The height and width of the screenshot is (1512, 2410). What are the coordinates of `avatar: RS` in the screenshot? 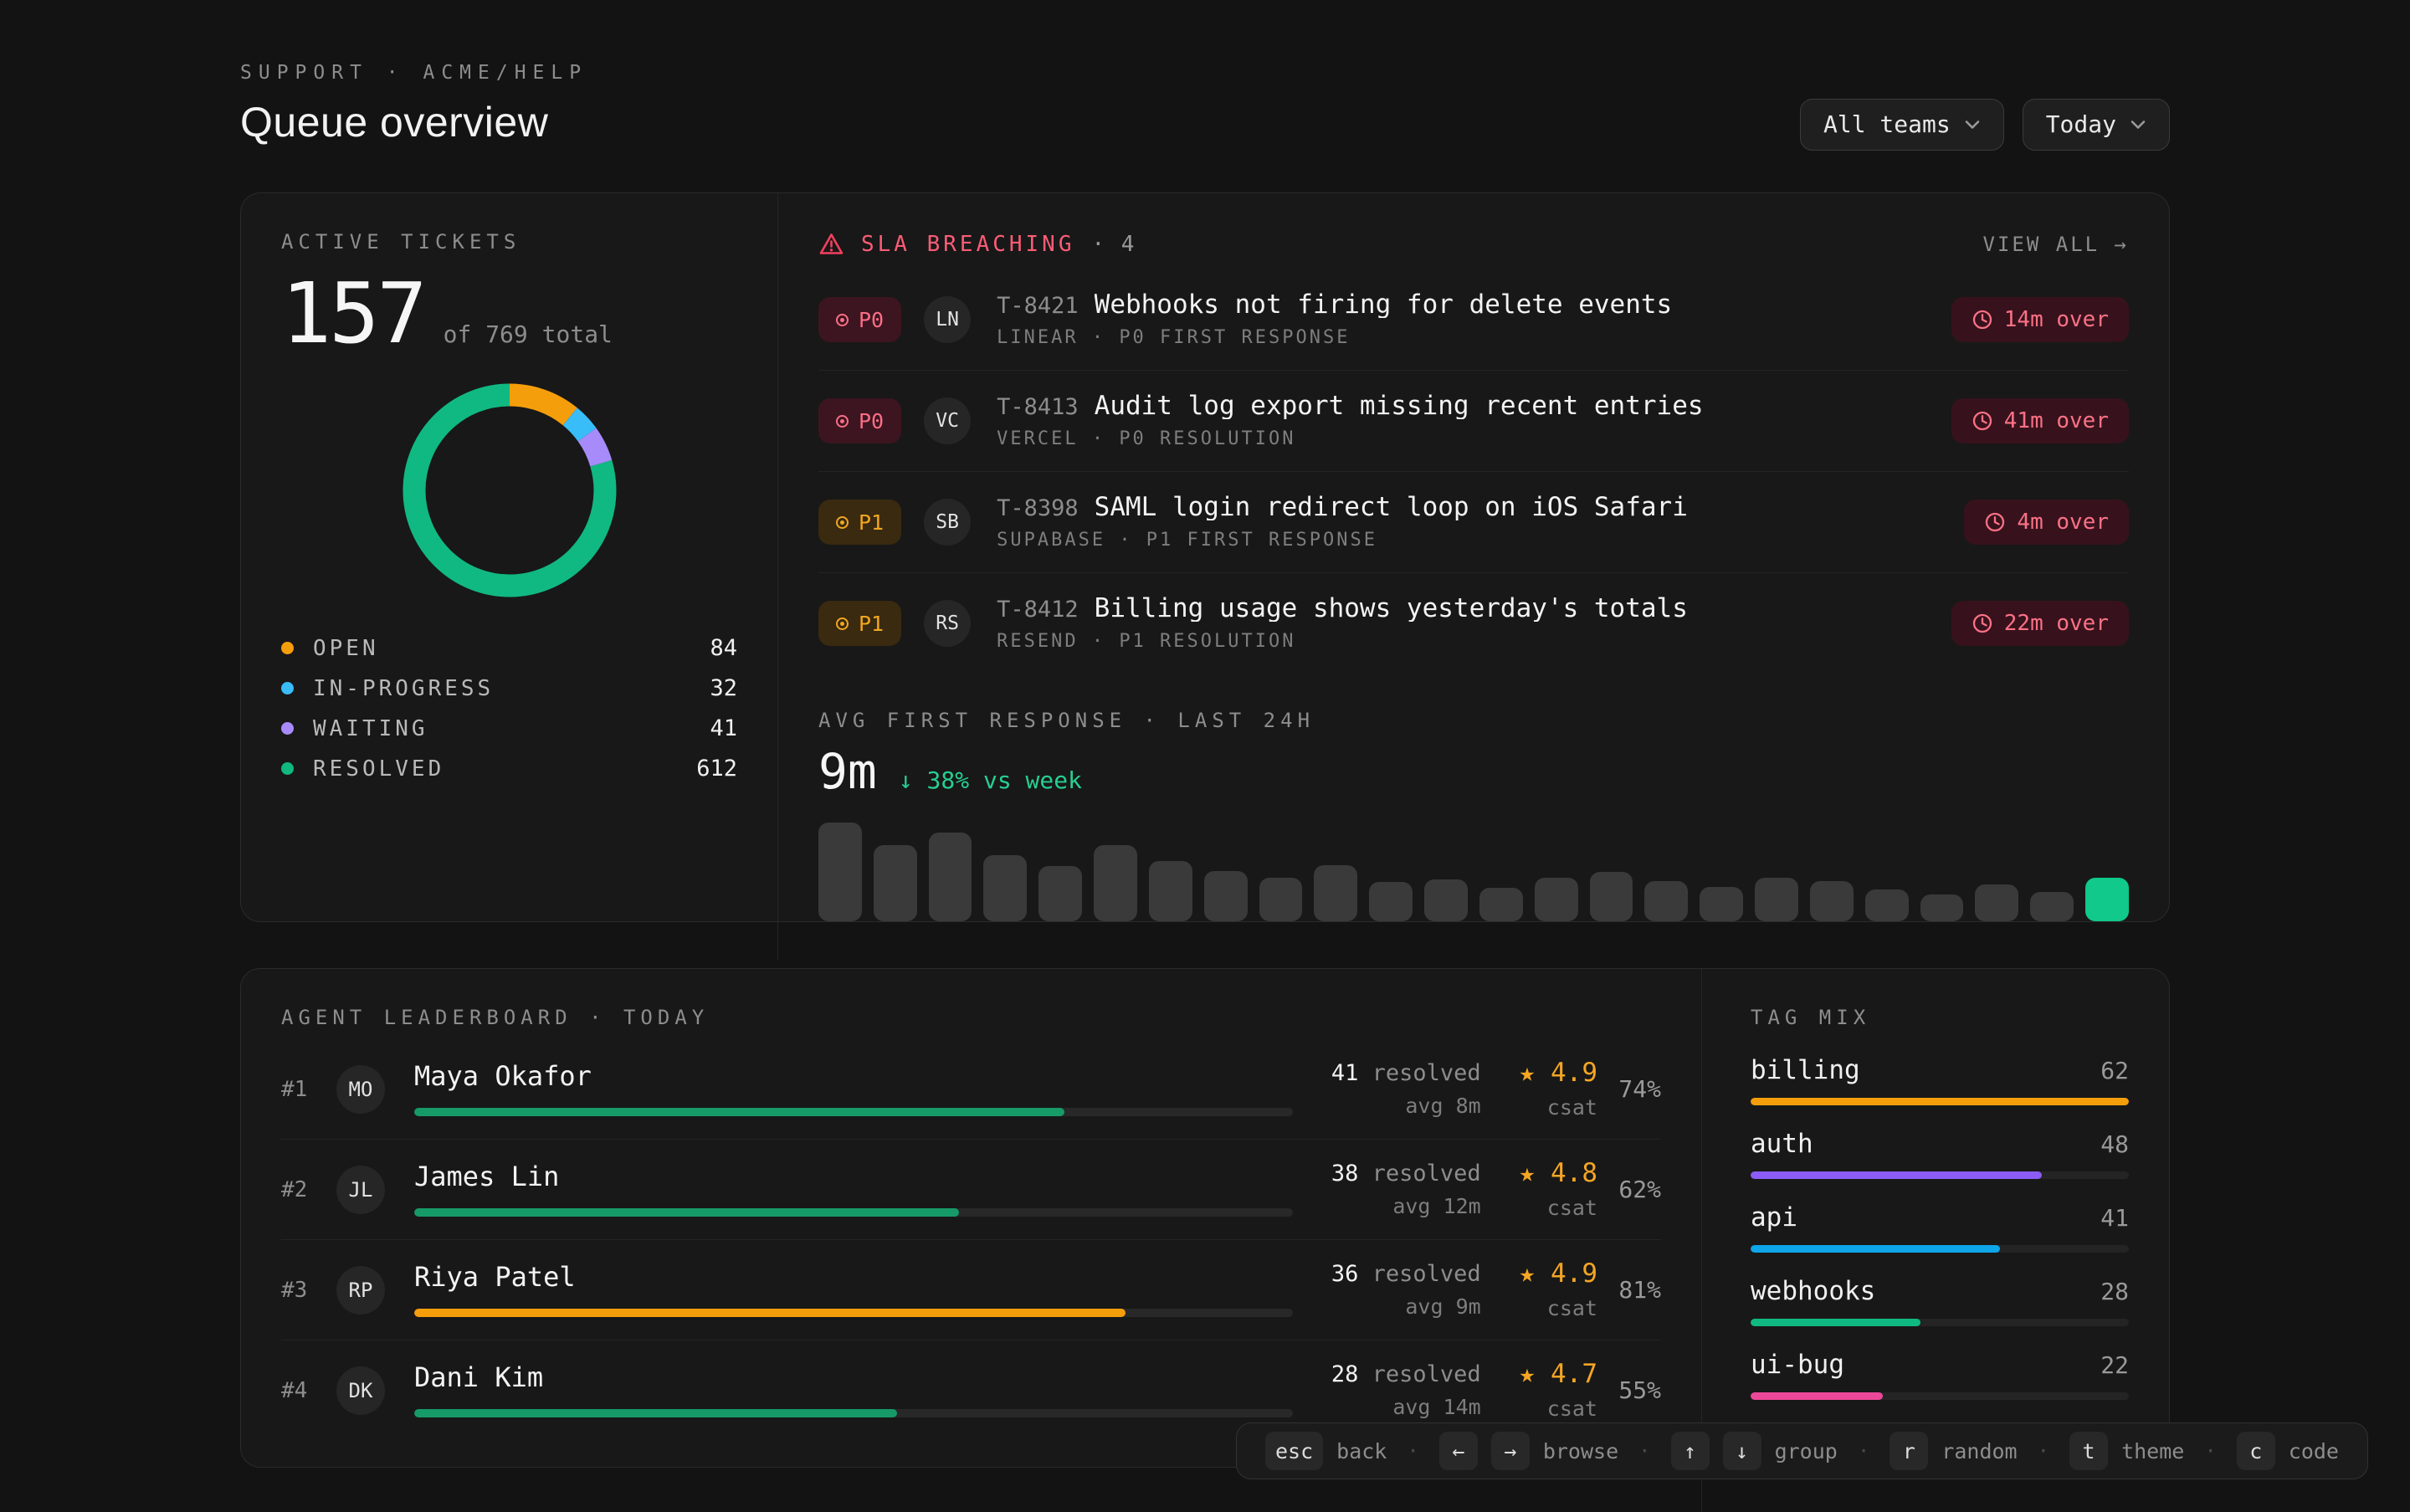 It's located at (948, 623).